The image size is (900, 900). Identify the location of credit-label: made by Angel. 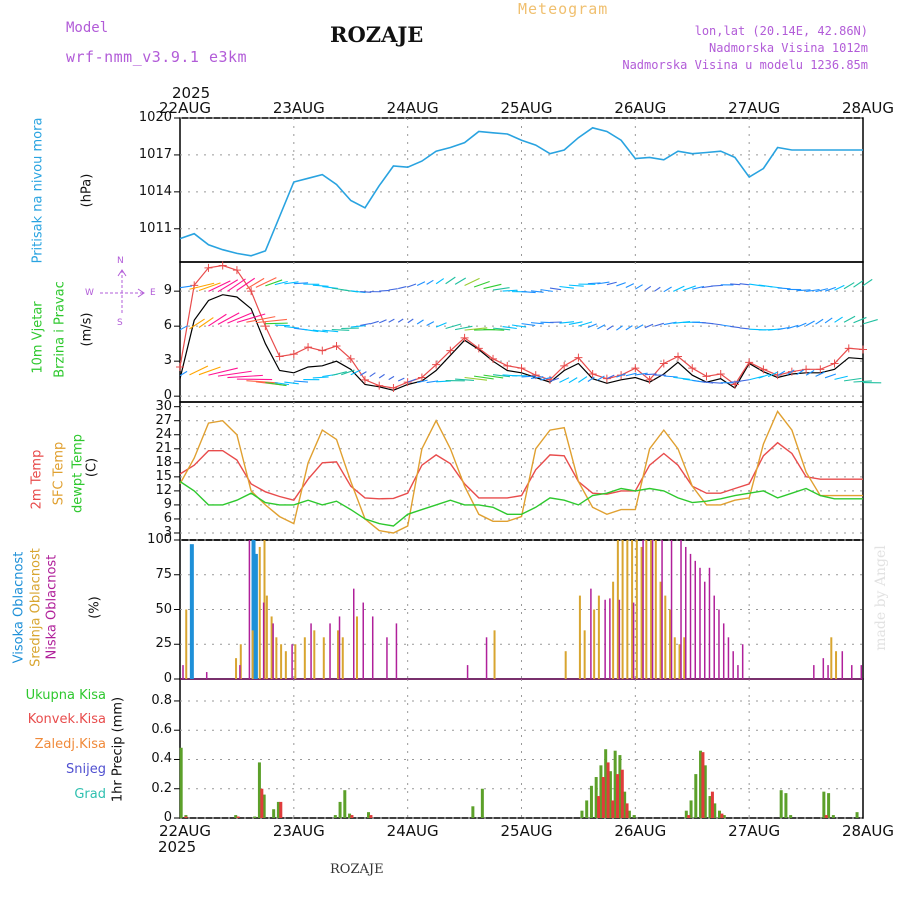
(881, 598).